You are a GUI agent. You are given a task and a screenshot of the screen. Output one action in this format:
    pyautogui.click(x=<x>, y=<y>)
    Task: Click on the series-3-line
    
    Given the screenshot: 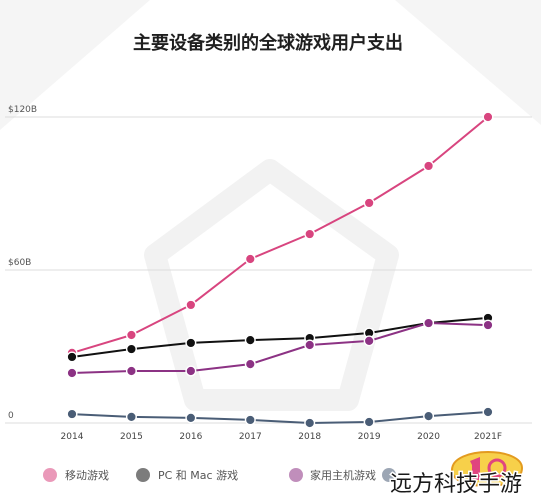 What is the action you would take?
    pyautogui.click(x=280, y=417)
    